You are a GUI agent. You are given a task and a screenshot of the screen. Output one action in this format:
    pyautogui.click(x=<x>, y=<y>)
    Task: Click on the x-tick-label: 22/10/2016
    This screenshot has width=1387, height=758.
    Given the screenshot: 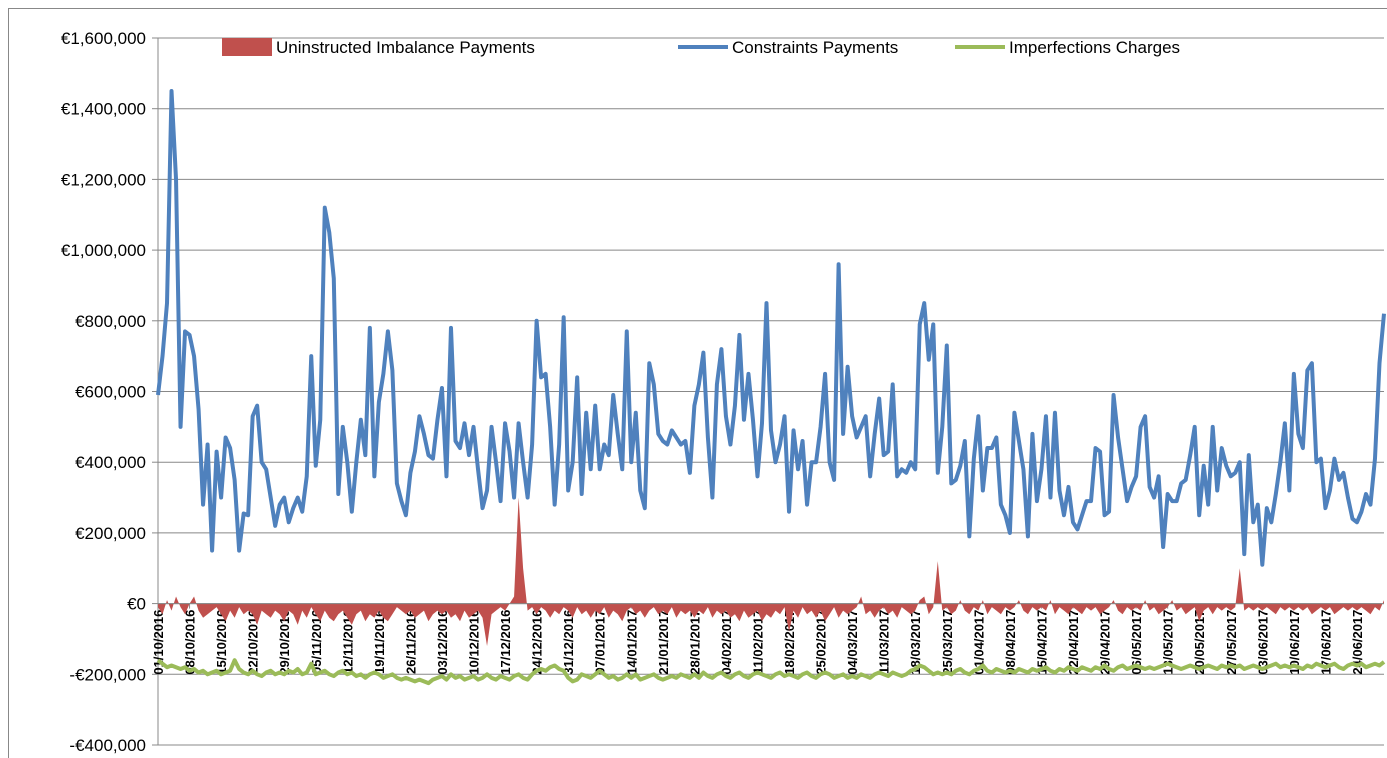 What is the action you would take?
    pyautogui.click(x=253, y=642)
    